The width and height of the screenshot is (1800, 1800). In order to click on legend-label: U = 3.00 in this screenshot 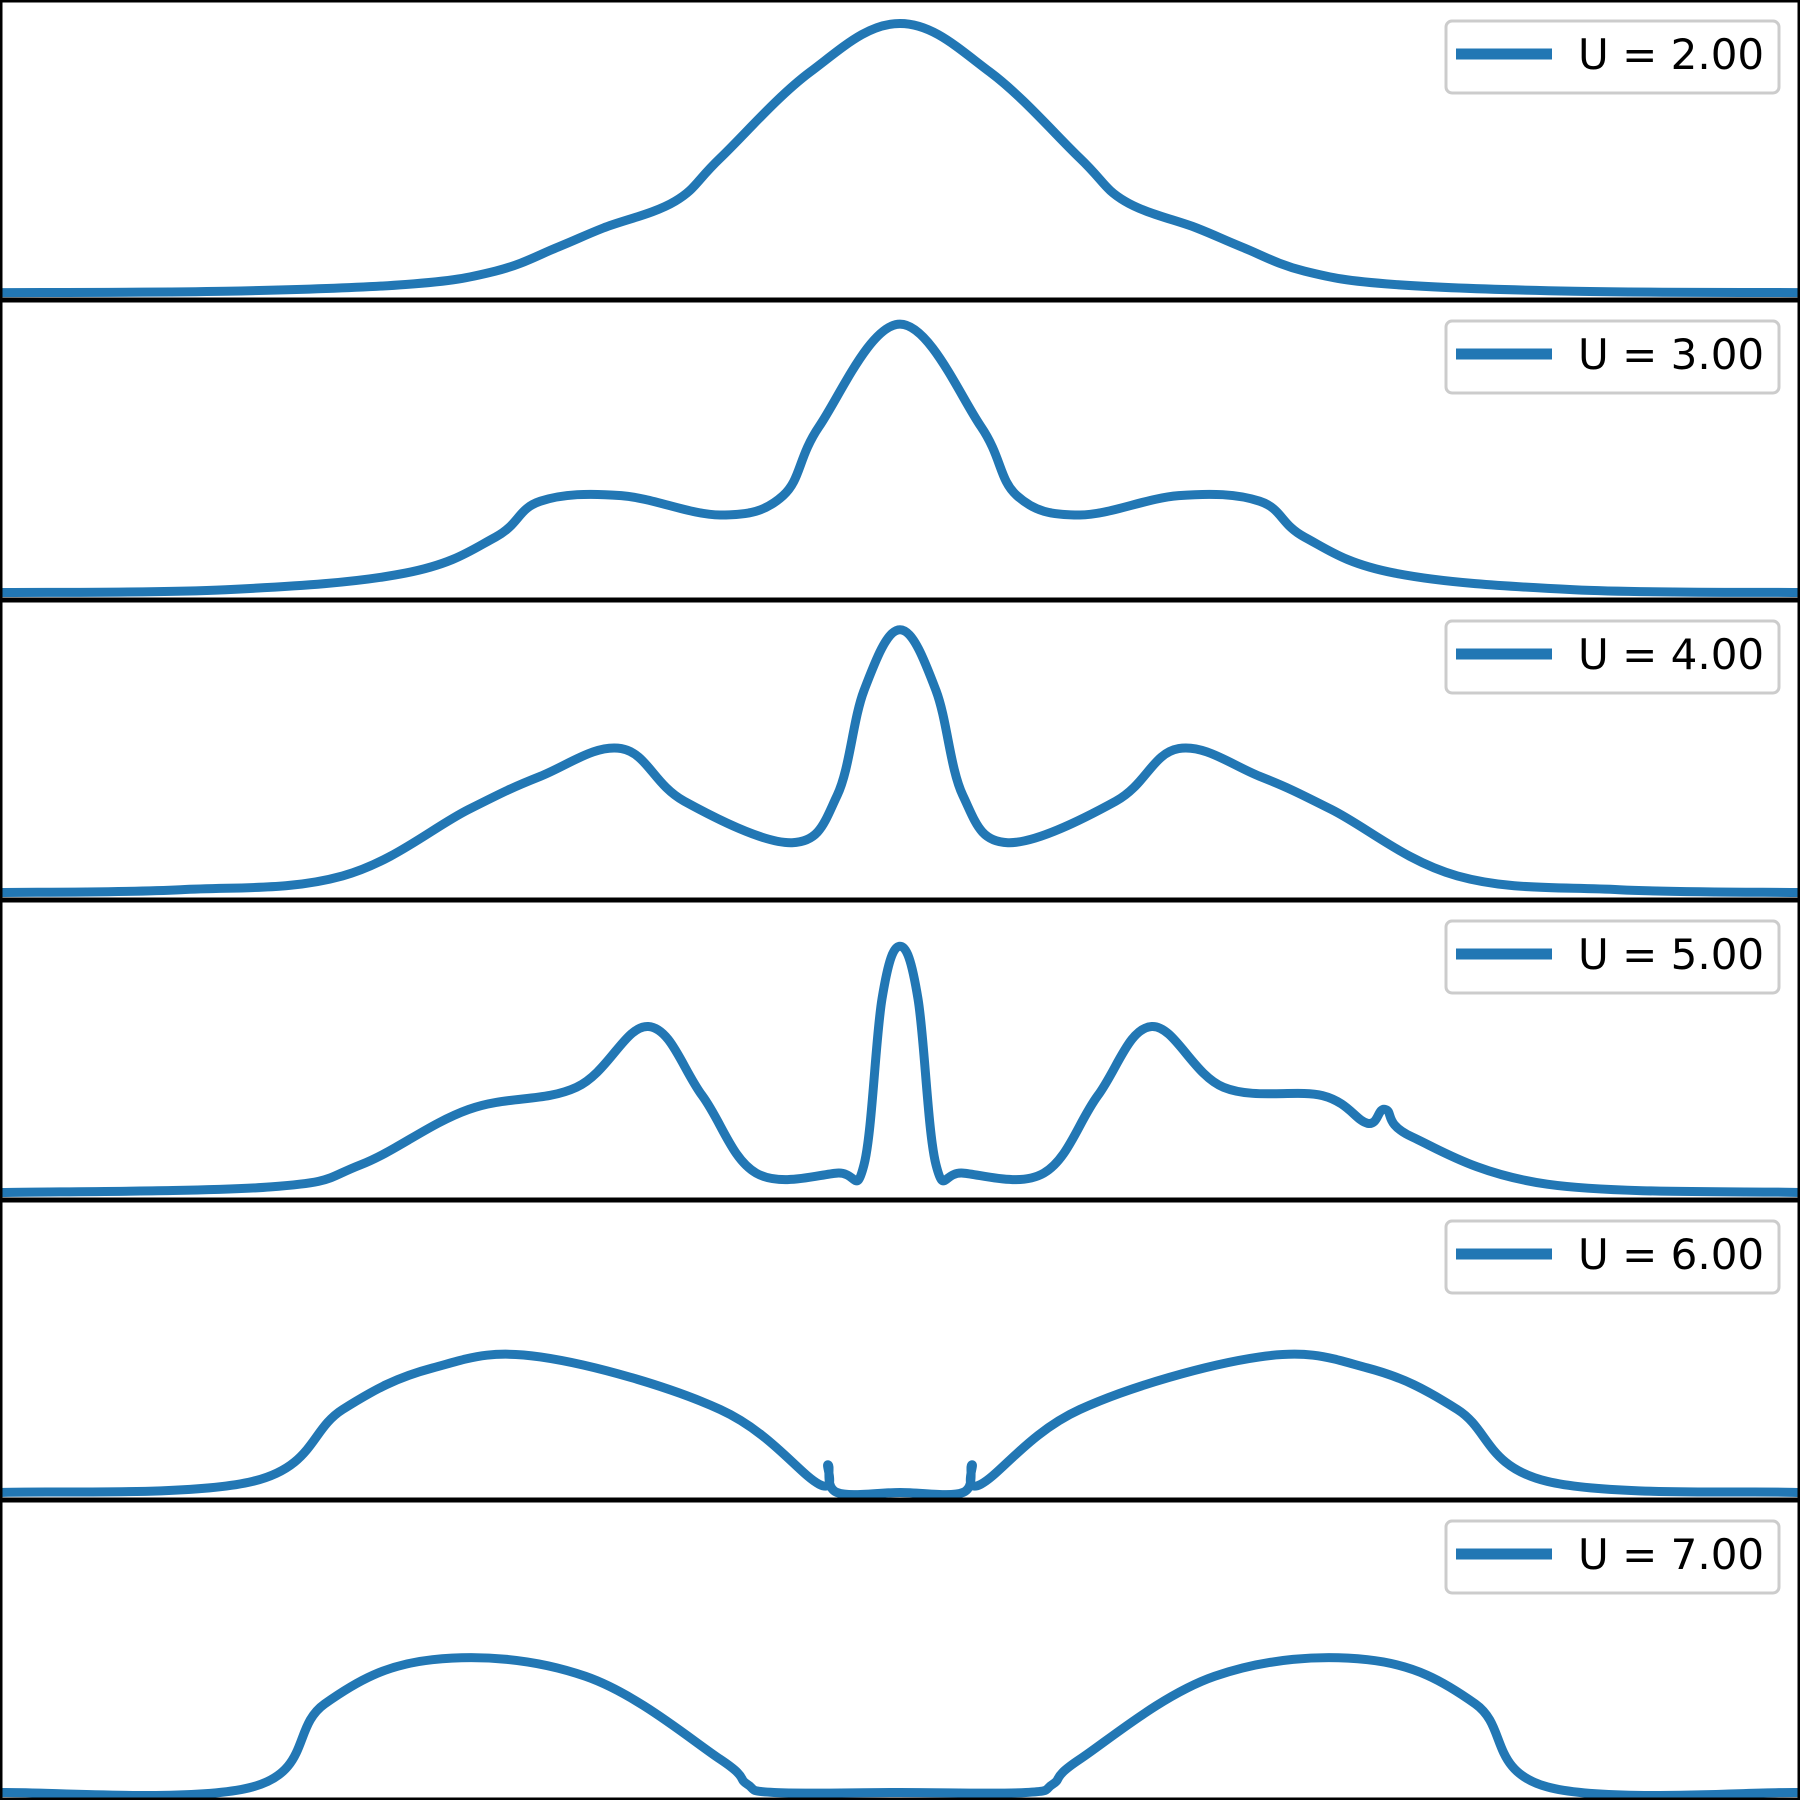, I will do `click(1671, 354)`.